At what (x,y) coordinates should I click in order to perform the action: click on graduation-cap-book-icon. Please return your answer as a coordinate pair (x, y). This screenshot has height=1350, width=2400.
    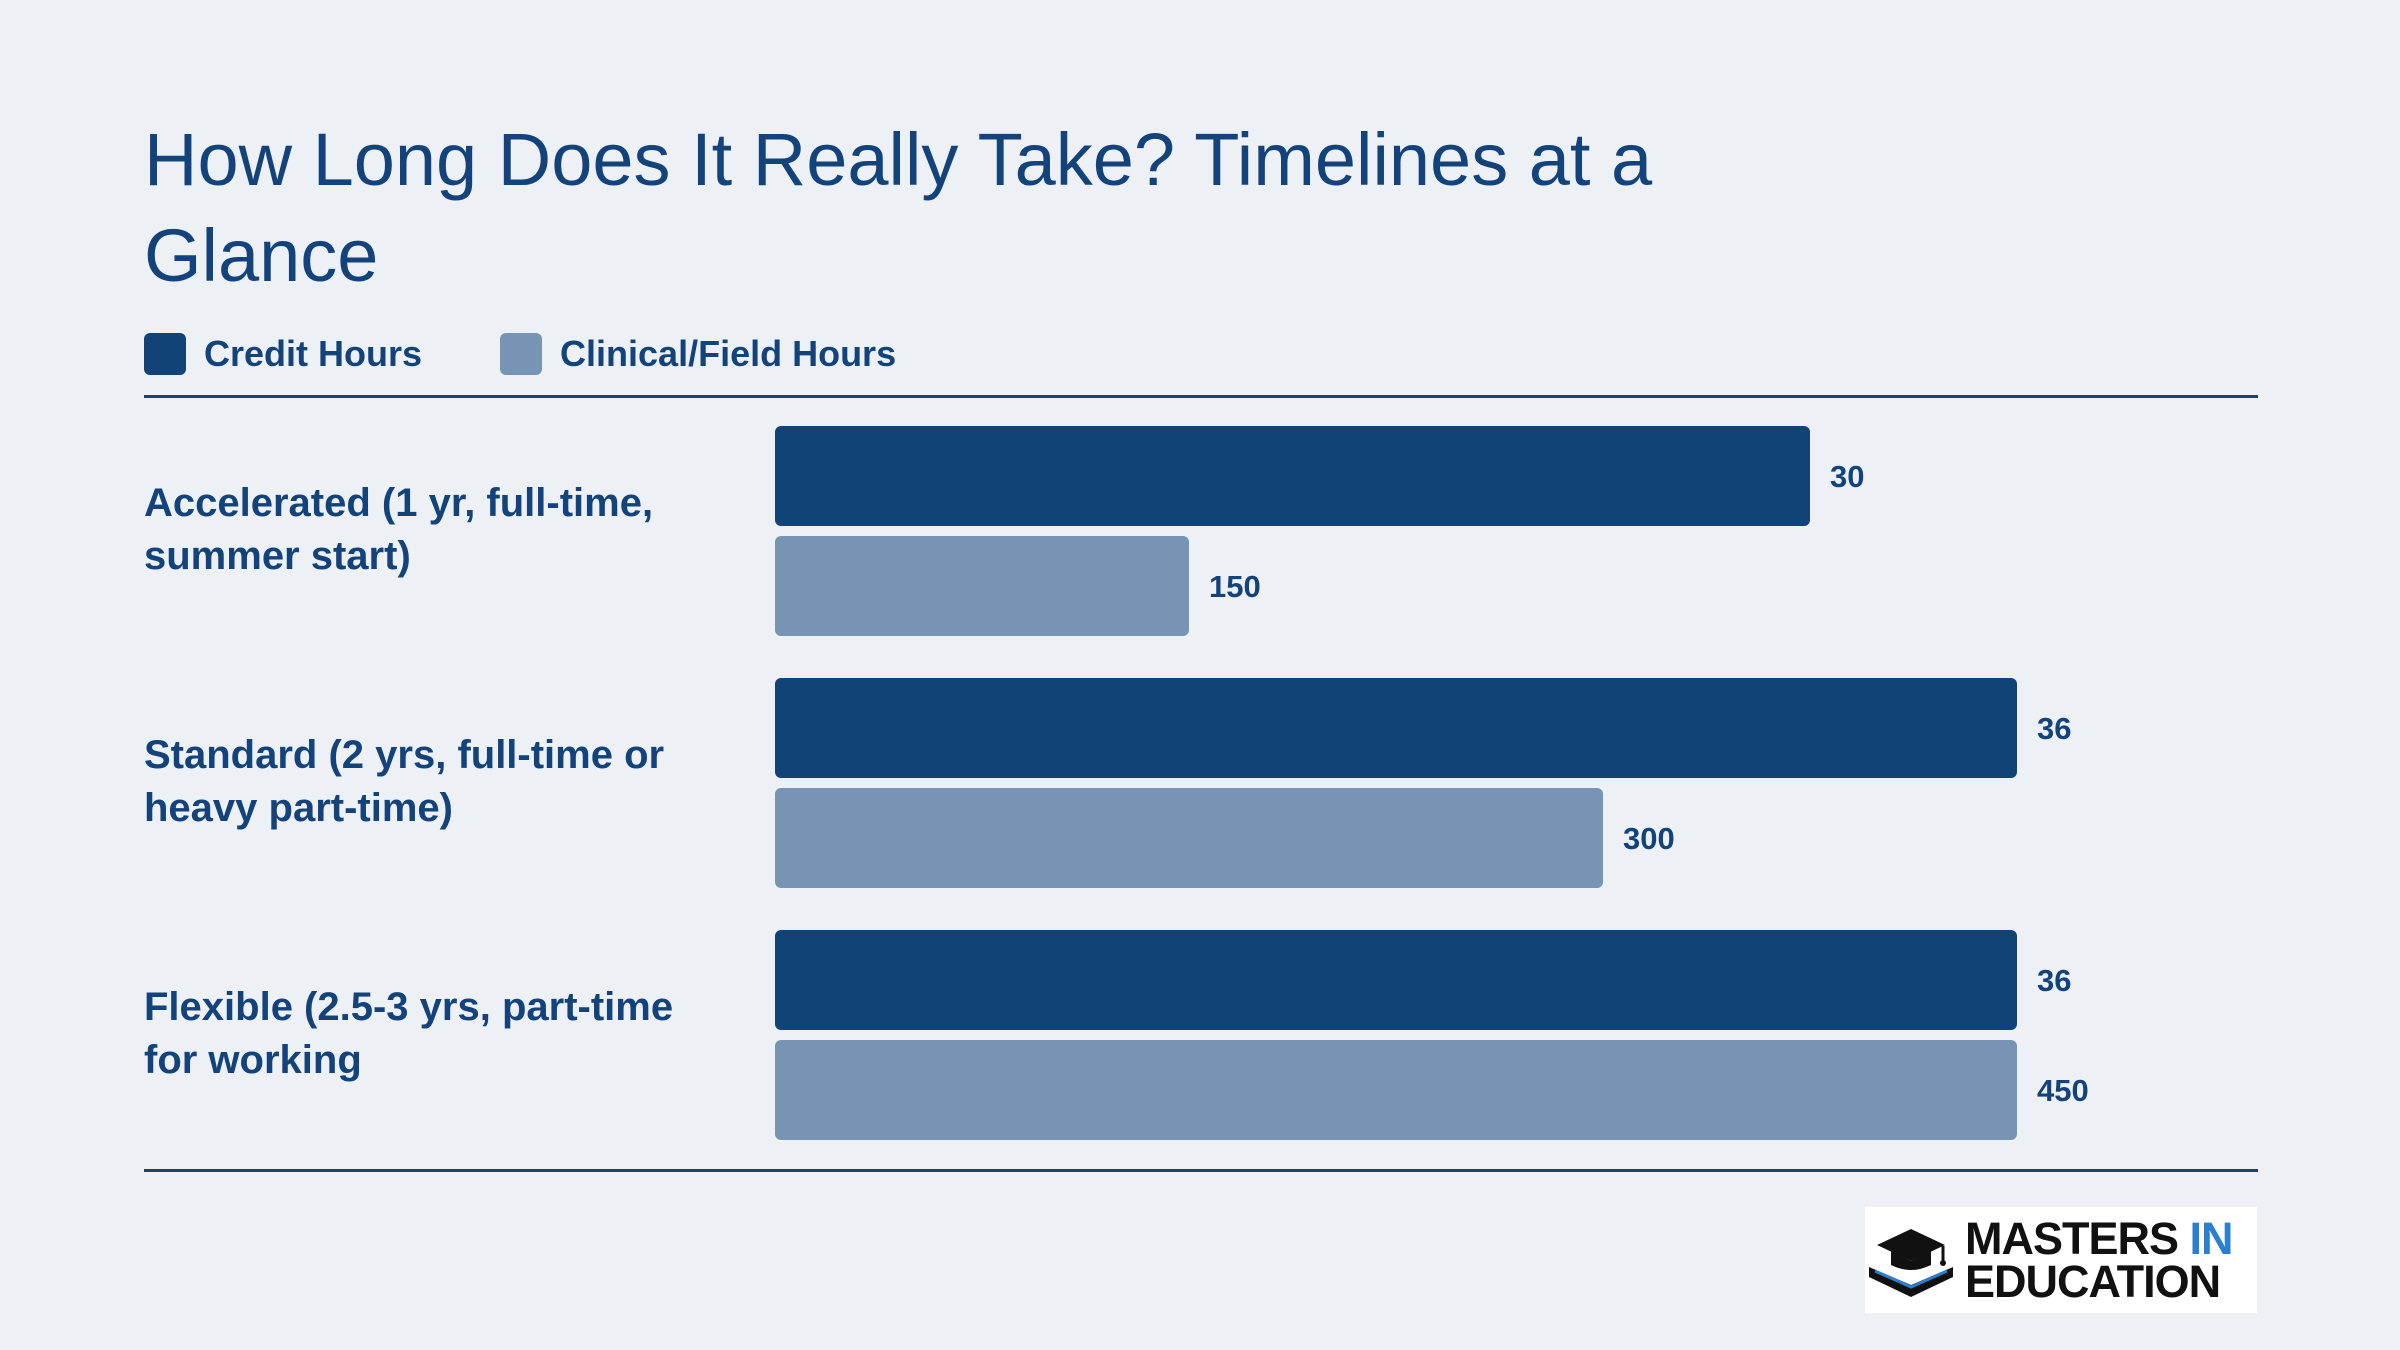
    Looking at the image, I should click on (1911, 1263).